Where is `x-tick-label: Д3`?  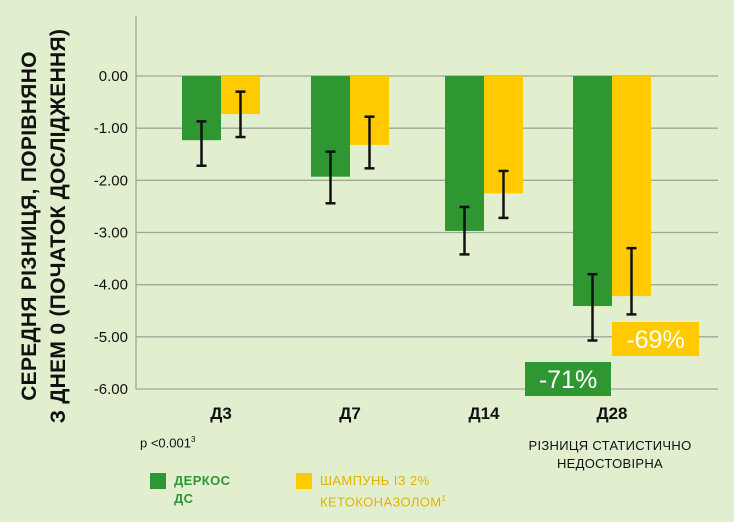 x-tick-label: Д3 is located at coordinates (221, 413).